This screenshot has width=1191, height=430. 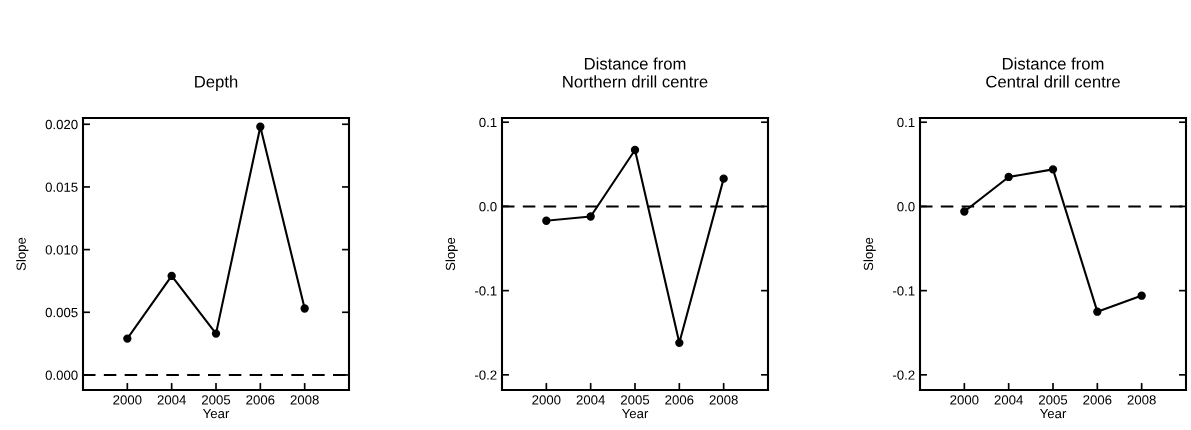 What do you see at coordinates (61, 124) in the screenshot?
I see `y-tick-label: 0.020` at bounding box center [61, 124].